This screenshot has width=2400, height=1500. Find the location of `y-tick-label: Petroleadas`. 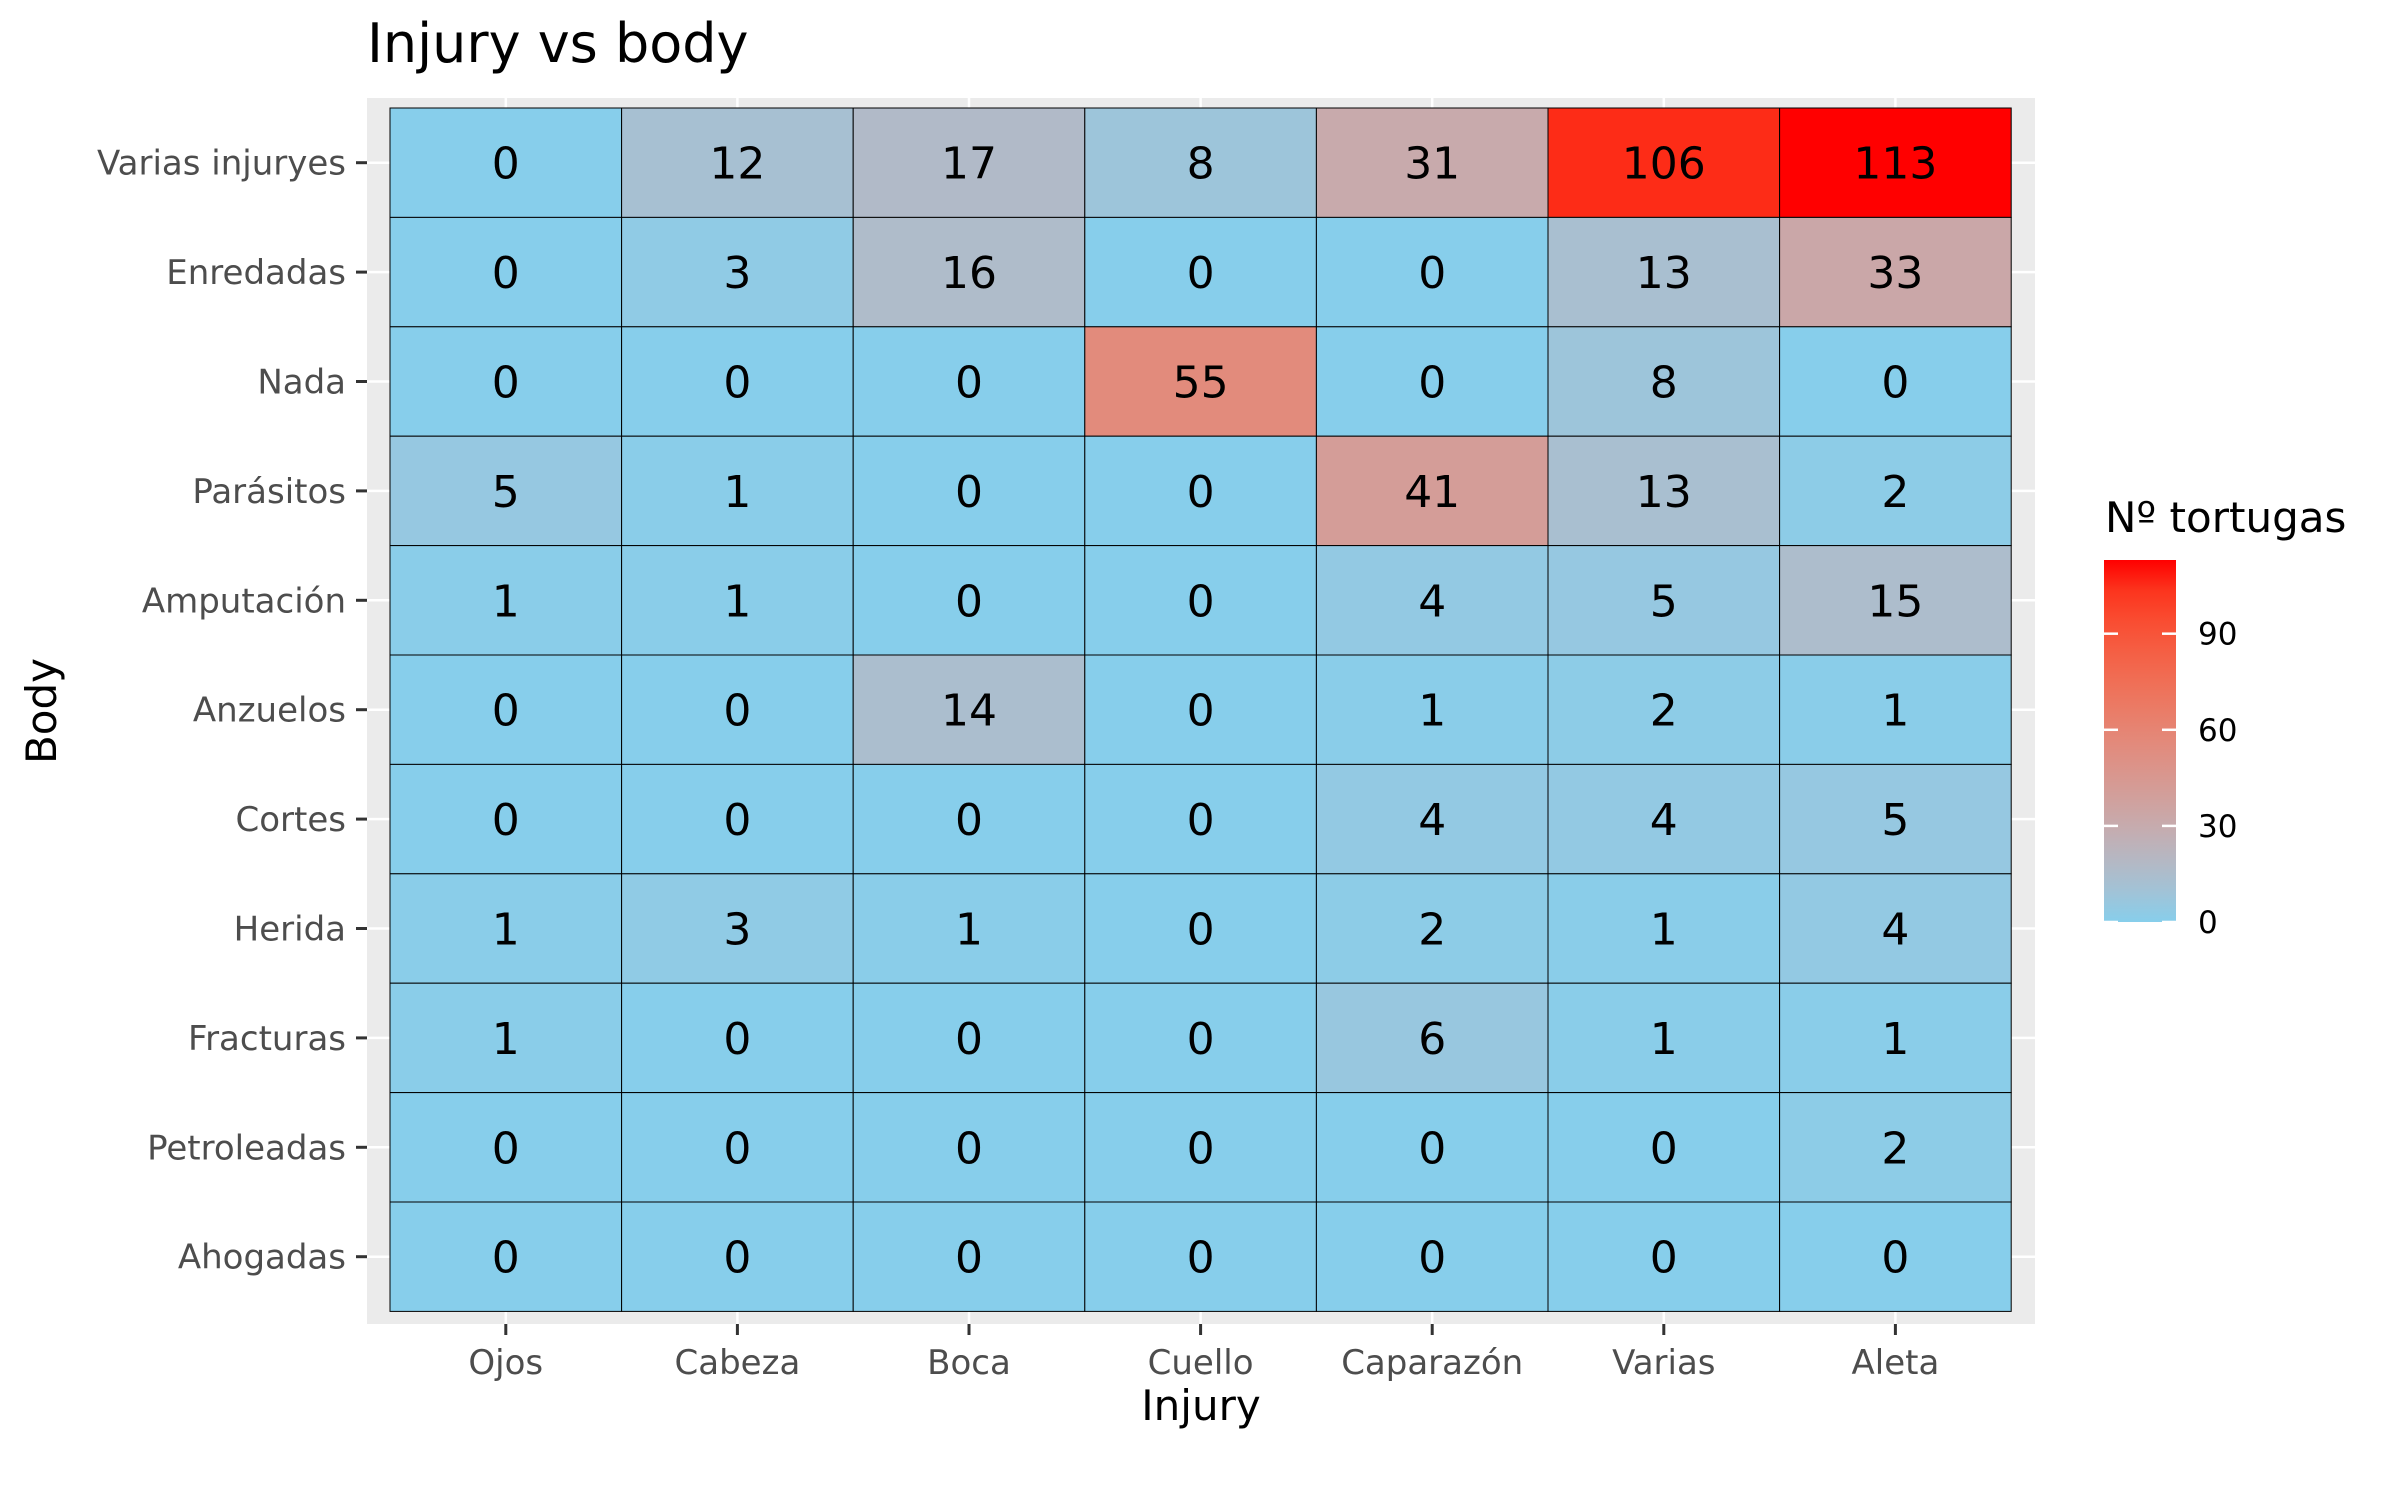

y-tick-label: Petroleadas is located at coordinates (246, 1148).